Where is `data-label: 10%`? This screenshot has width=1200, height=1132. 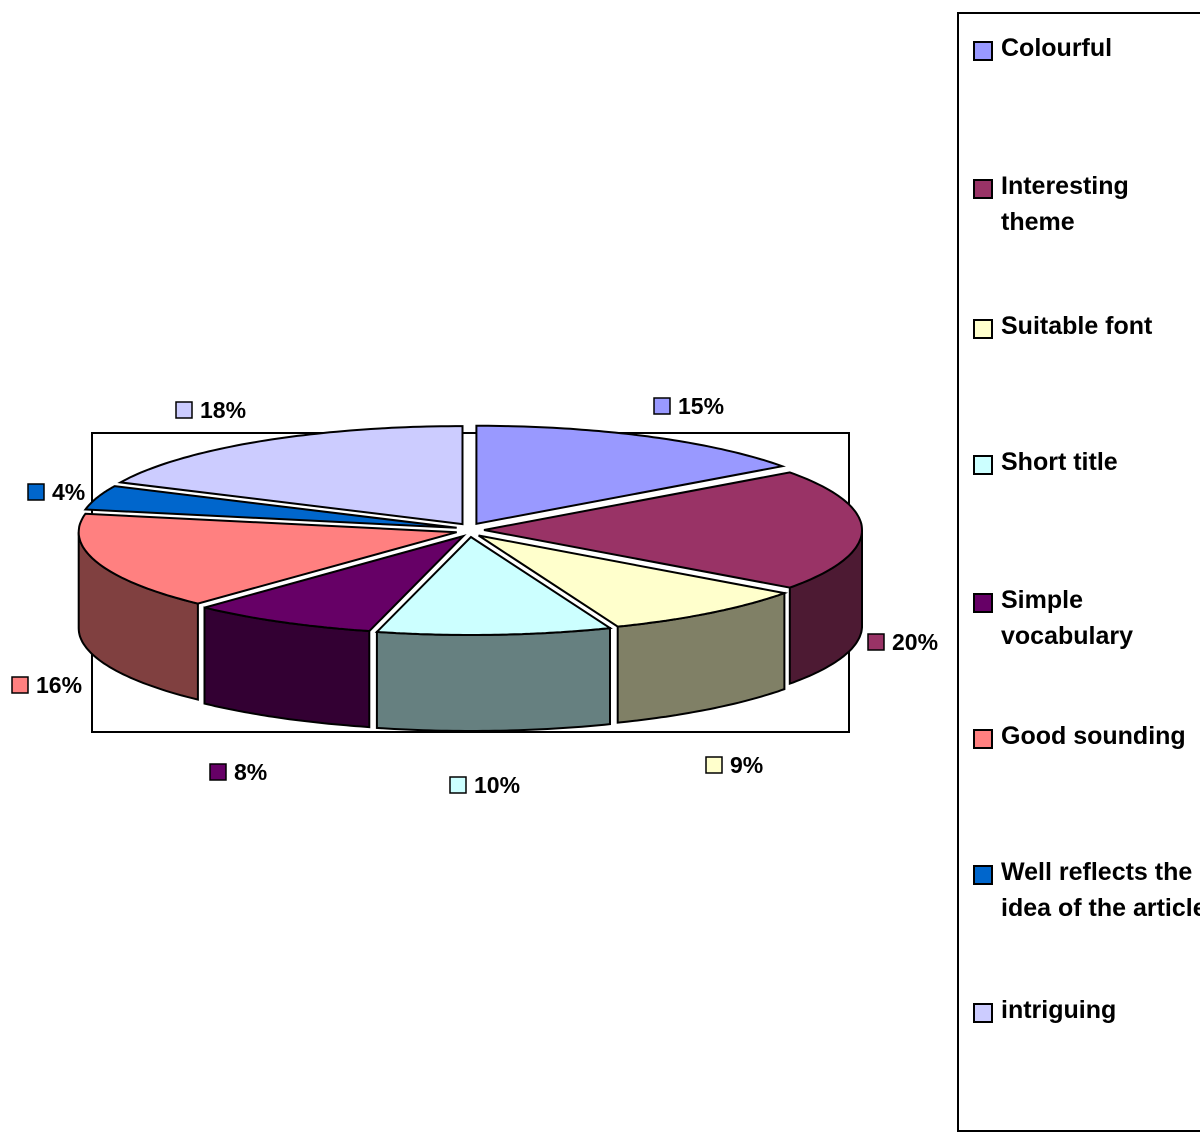
data-label: 10% is located at coordinates (497, 785).